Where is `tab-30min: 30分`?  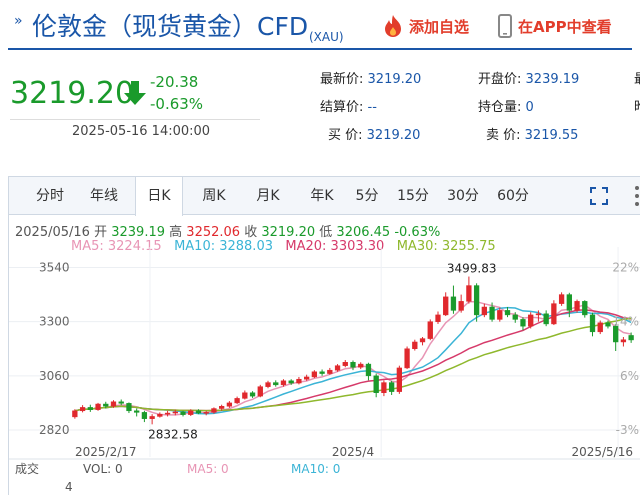
tab-30min: 30分 is located at coordinates (463, 196).